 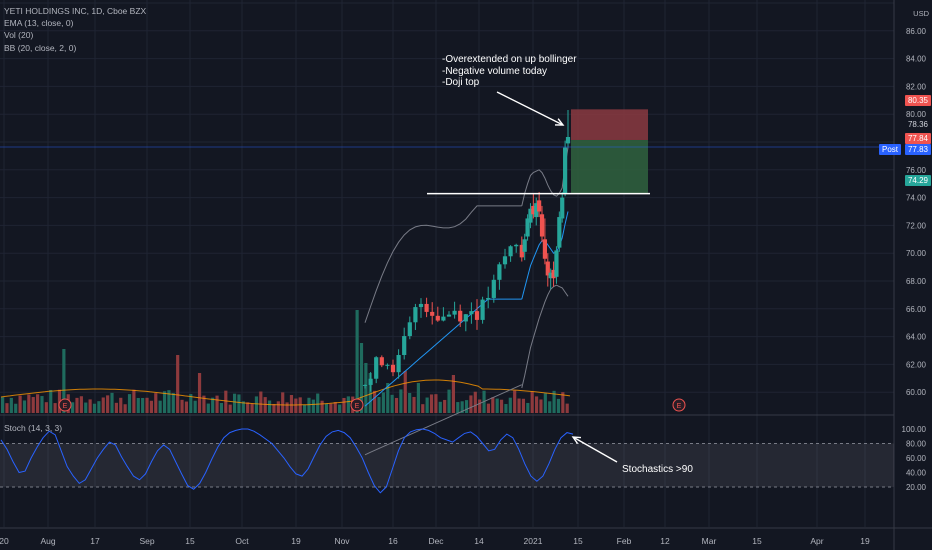 What do you see at coordinates (559, 122) in the screenshot?
I see `note-arrow-head` at bounding box center [559, 122].